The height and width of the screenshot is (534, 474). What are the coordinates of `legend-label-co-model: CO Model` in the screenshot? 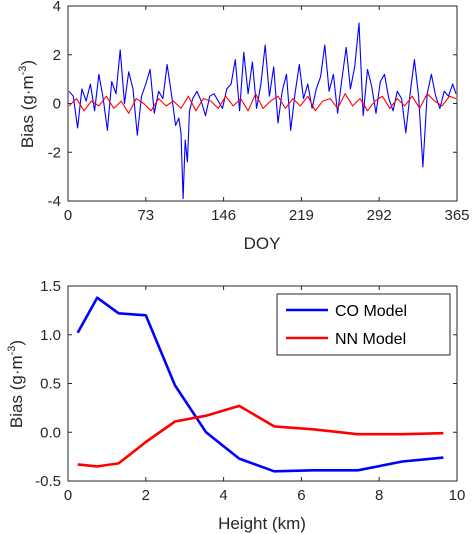 It's located at (371, 311).